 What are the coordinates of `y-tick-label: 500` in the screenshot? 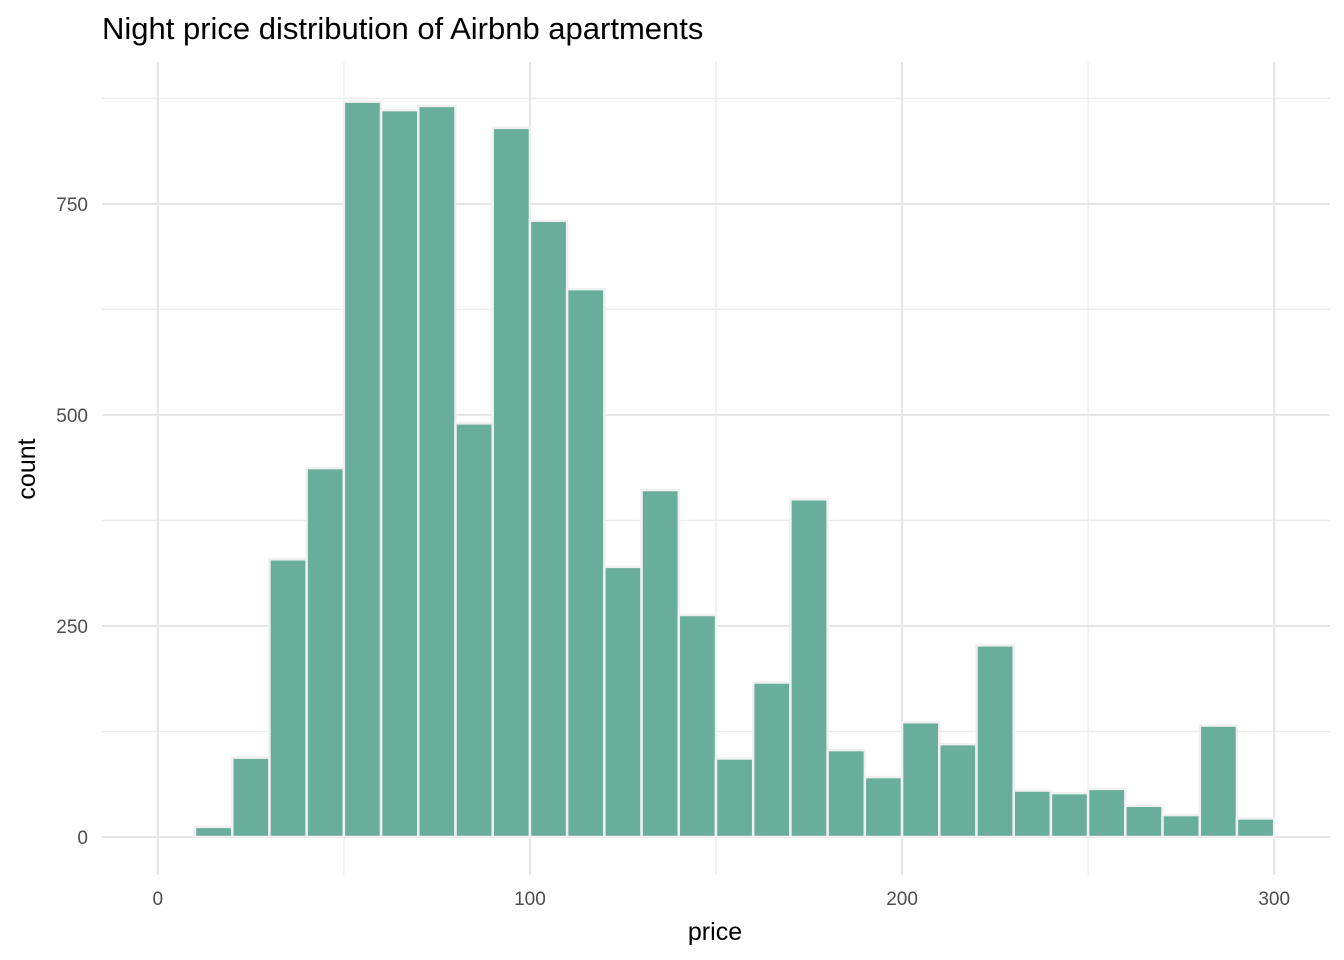 It's located at (72, 416).